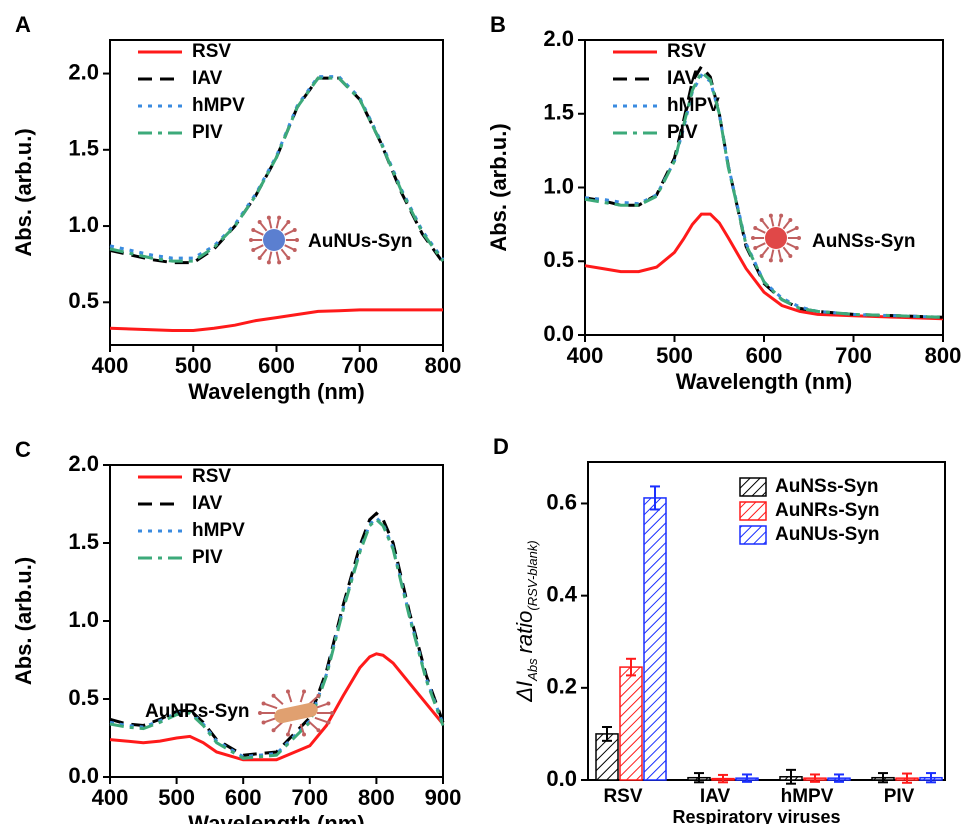  I want to click on annotation: AuNSs-Syn, so click(863, 241).